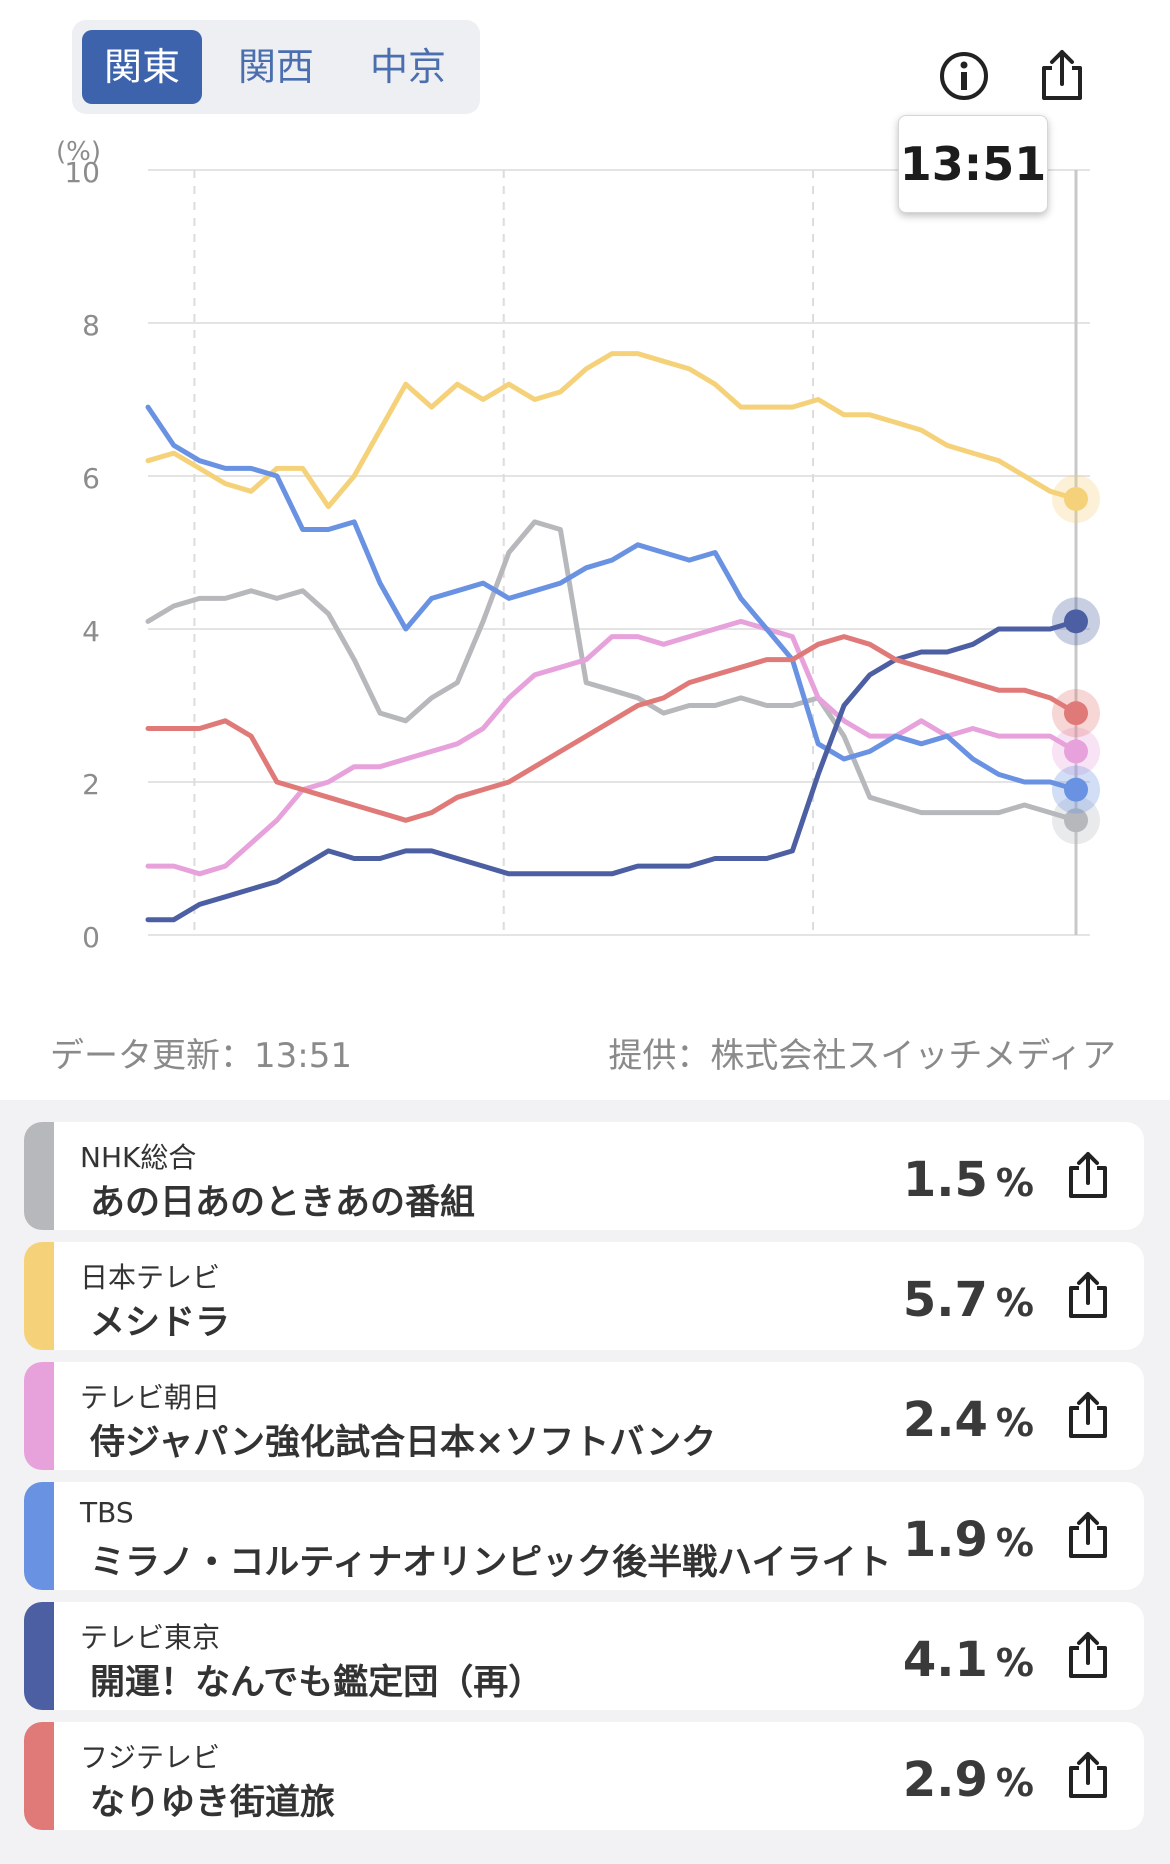  I want to click on share-chart-button, so click(1062, 76).